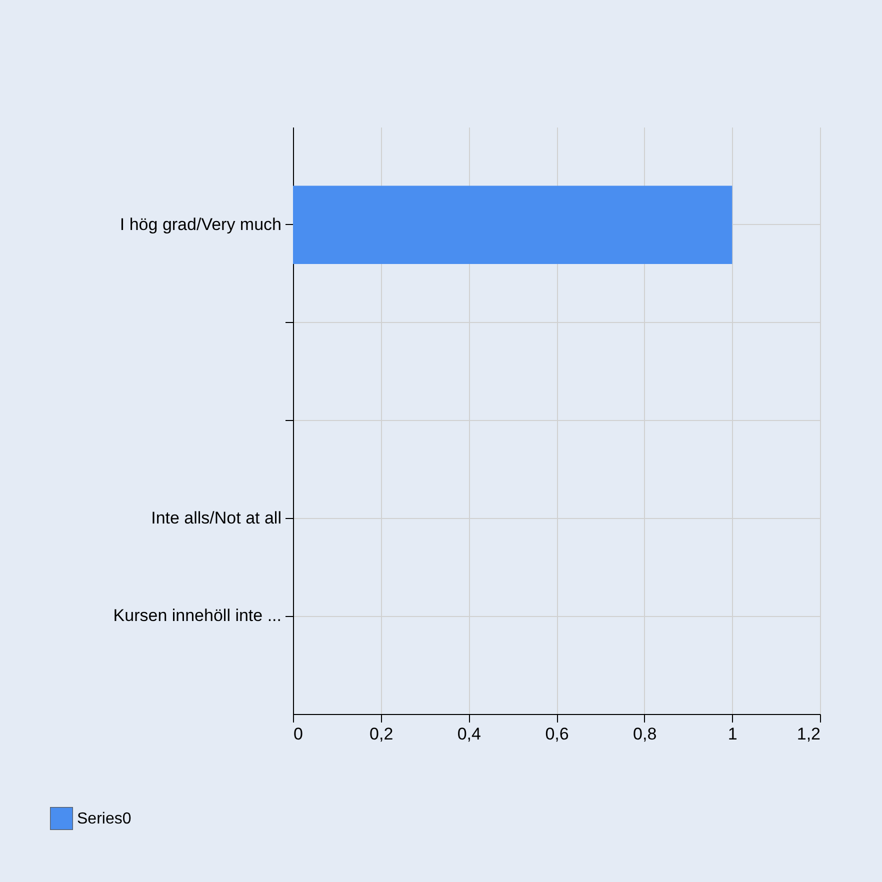 The width and height of the screenshot is (882, 882). What do you see at coordinates (469, 734) in the screenshot?
I see `x-tick-label: 0,4` at bounding box center [469, 734].